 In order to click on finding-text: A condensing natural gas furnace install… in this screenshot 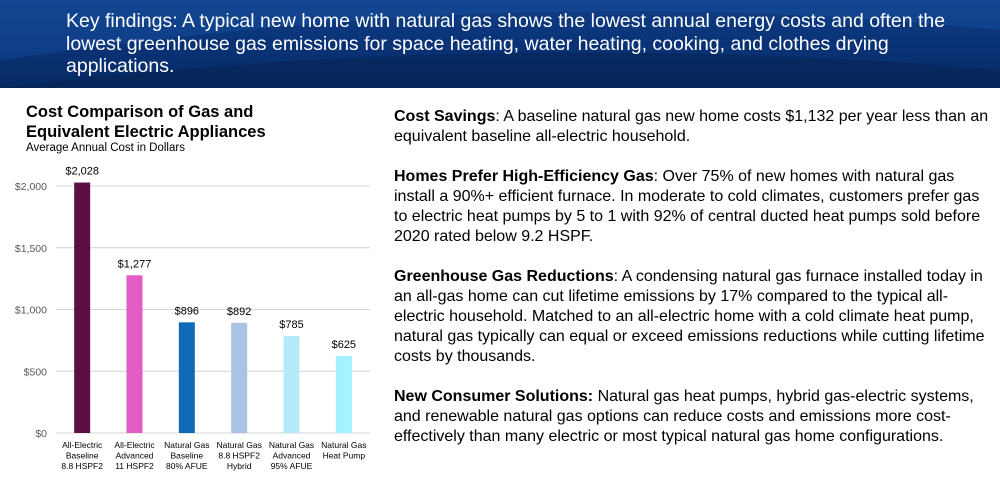, I will do `click(689, 316)`.